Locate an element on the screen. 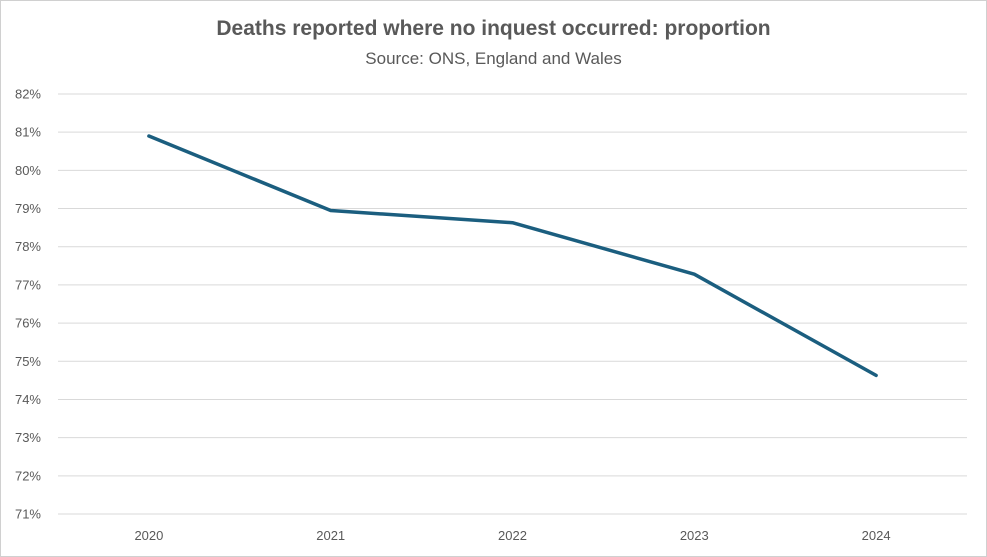 Image resolution: width=987 pixels, height=557 pixels. y-tick-label: 79% is located at coordinates (28, 208).